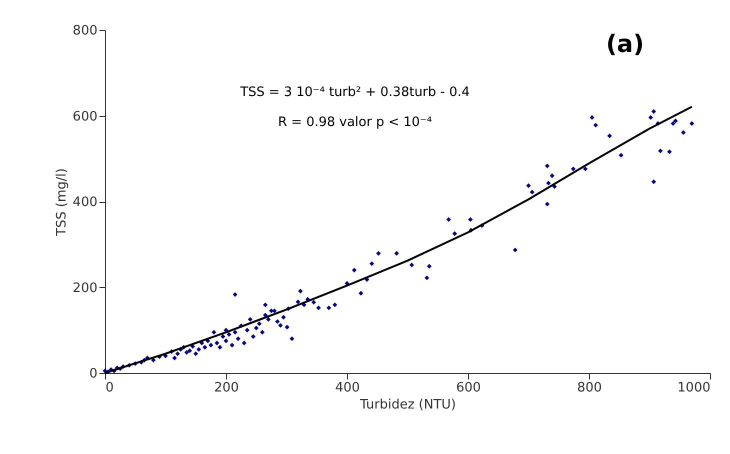  What do you see at coordinates (354, 92) in the screenshot?
I see `annotation: TSS = 3 10⁻⁴ turb² + 0.38turb - 0.4` at bounding box center [354, 92].